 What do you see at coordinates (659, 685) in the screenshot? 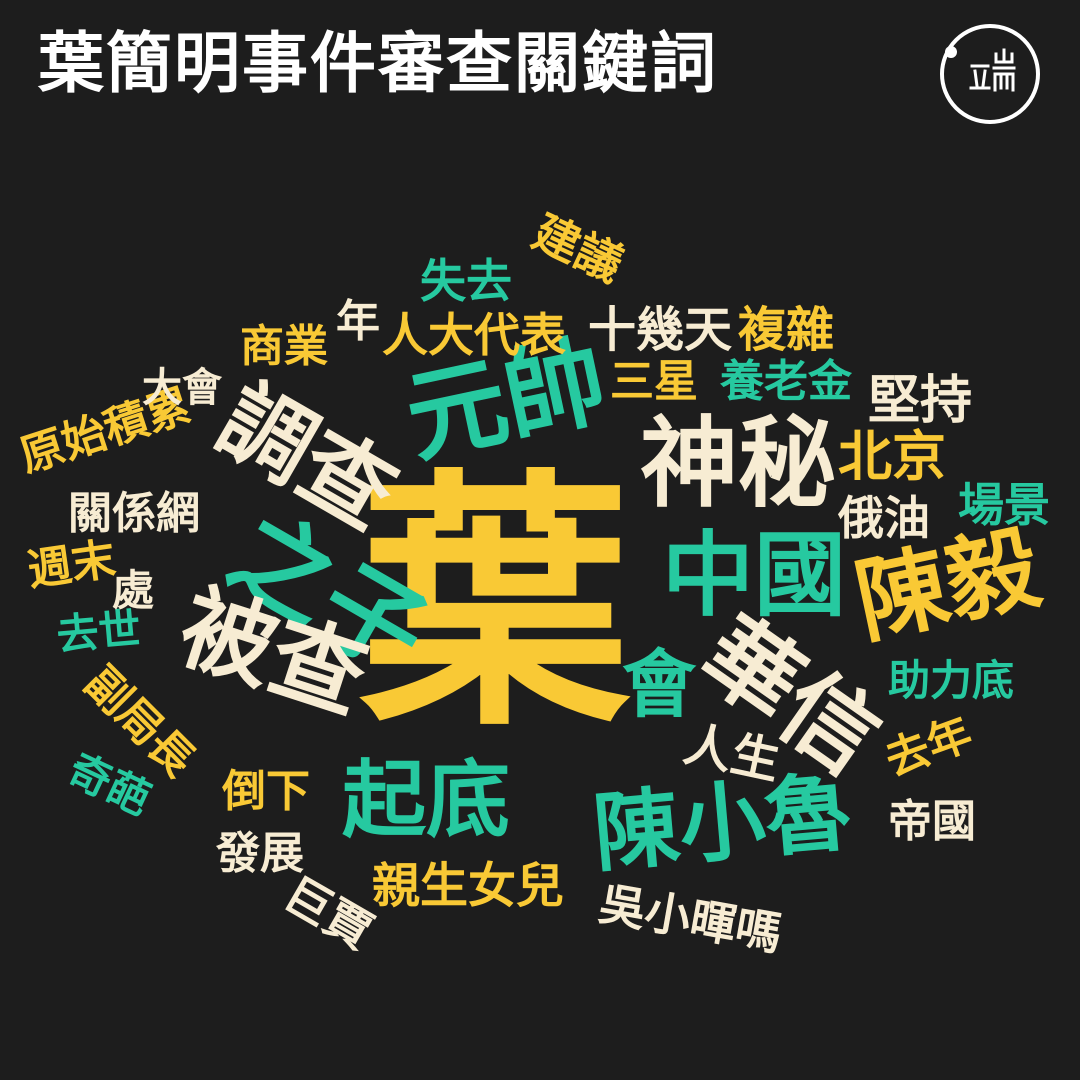
I see `keyword-hui: 會` at bounding box center [659, 685].